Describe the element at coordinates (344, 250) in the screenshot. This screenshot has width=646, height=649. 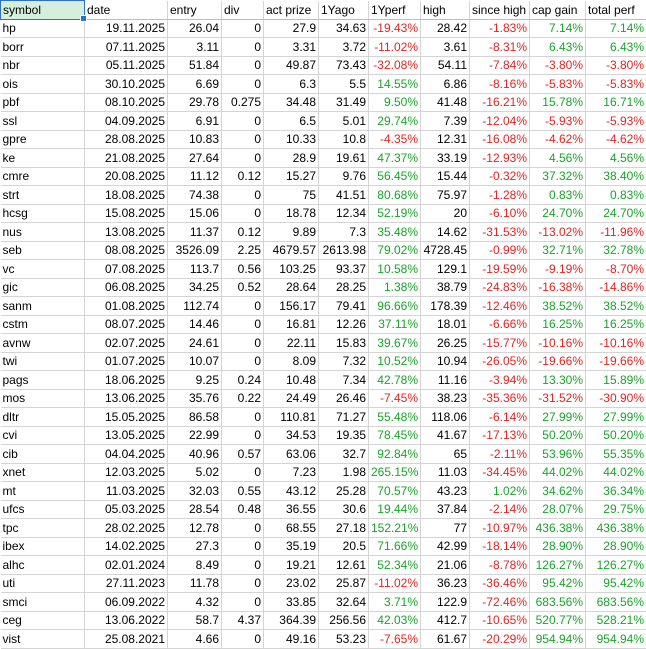
I see `cell-1yago: 2613.98` at that location.